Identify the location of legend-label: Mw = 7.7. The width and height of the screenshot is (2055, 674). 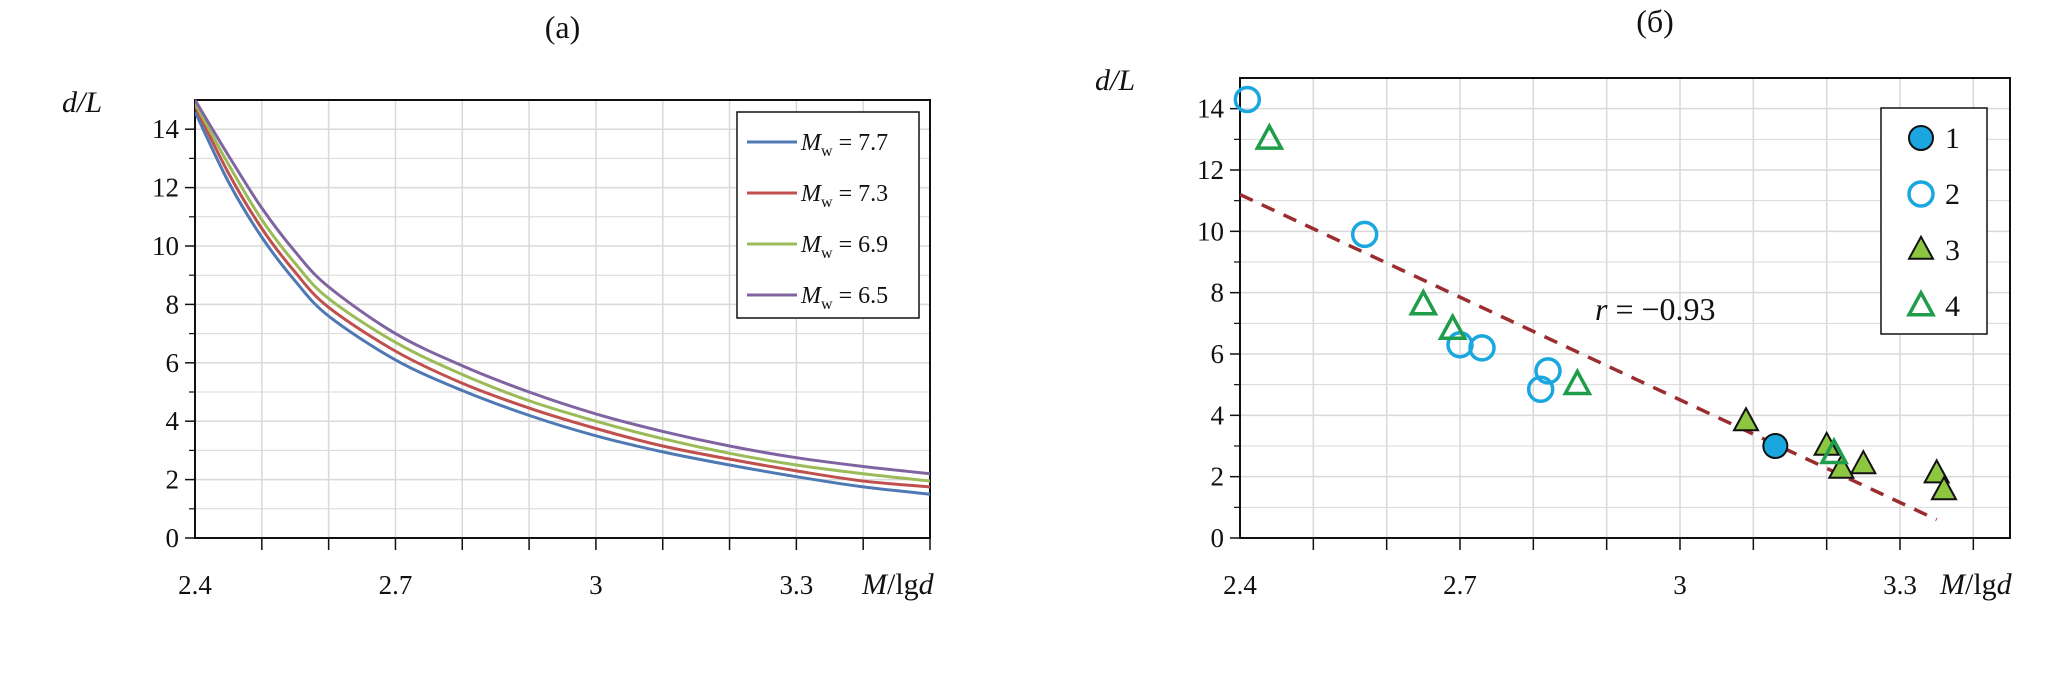
(844, 145).